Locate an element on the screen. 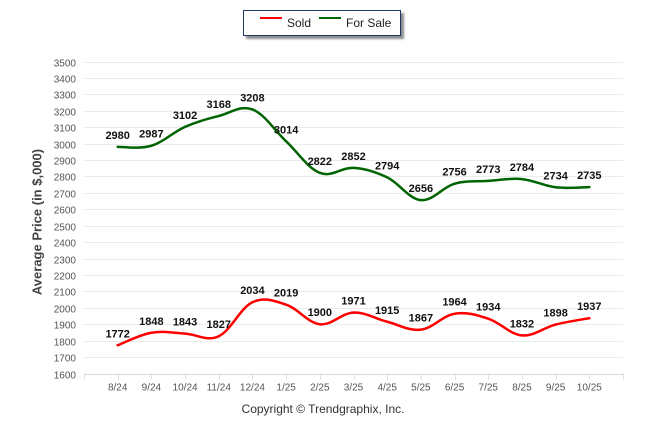 The width and height of the screenshot is (646, 434). data-label-sold: 1964 is located at coordinates (454, 303).